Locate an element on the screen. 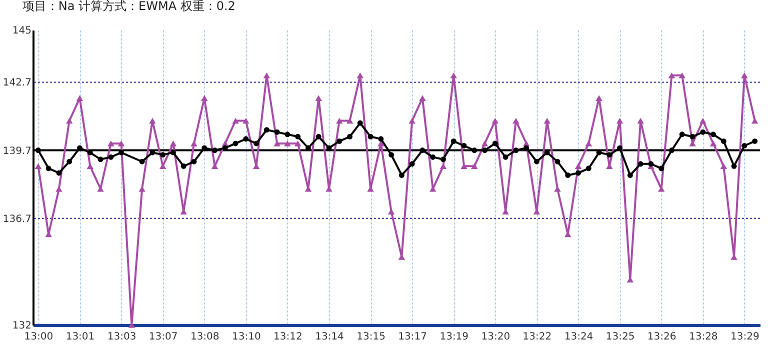 This screenshot has width=768, height=348. y-tick-label: 145 is located at coordinates (22, 31).